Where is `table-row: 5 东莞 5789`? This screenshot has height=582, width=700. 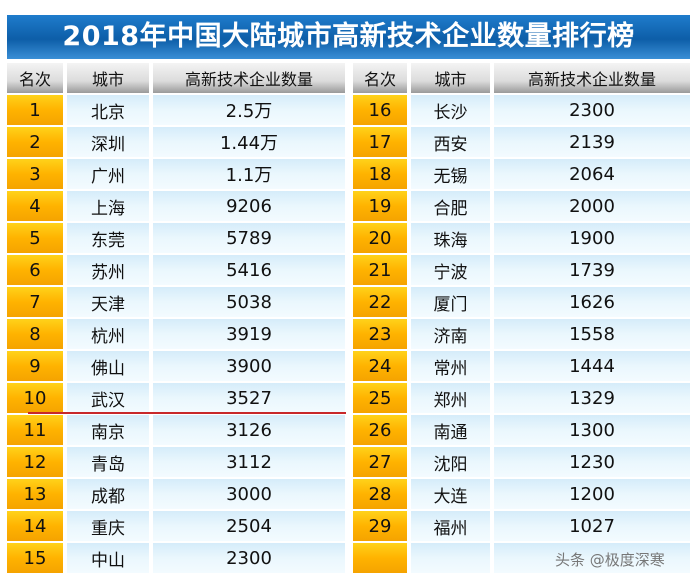 table-row: 5 东莞 5789 is located at coordinates (176, 239).